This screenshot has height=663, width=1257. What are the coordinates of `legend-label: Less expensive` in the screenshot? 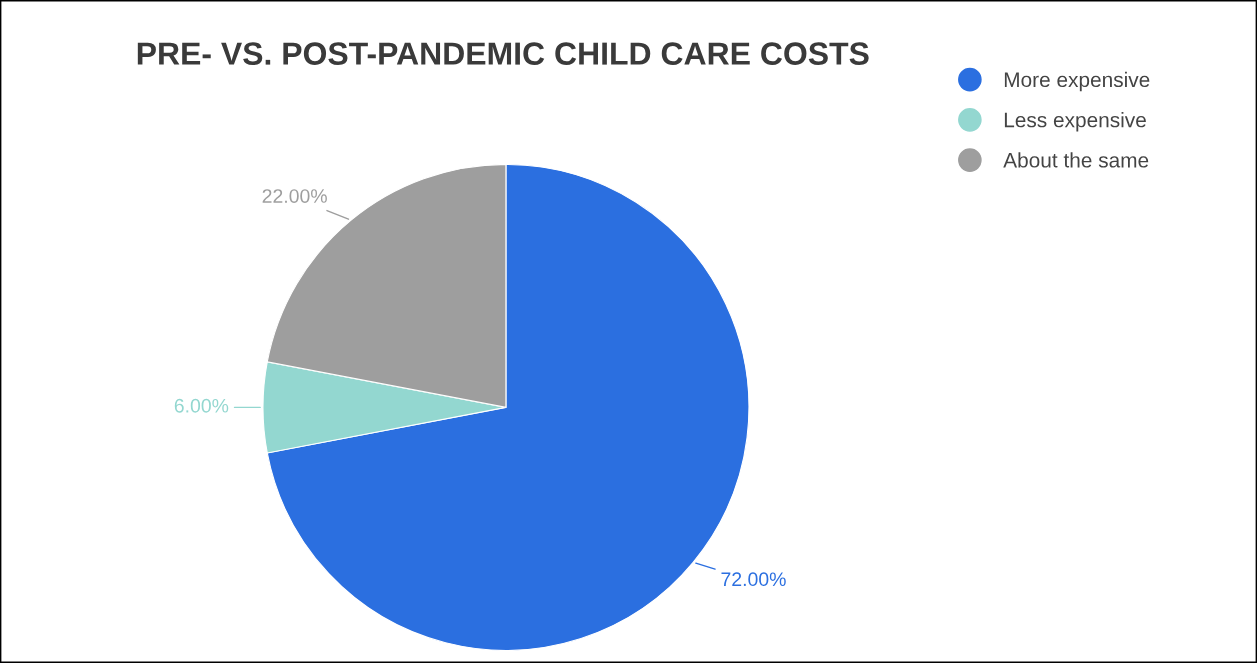 It's located at (1075, 122).